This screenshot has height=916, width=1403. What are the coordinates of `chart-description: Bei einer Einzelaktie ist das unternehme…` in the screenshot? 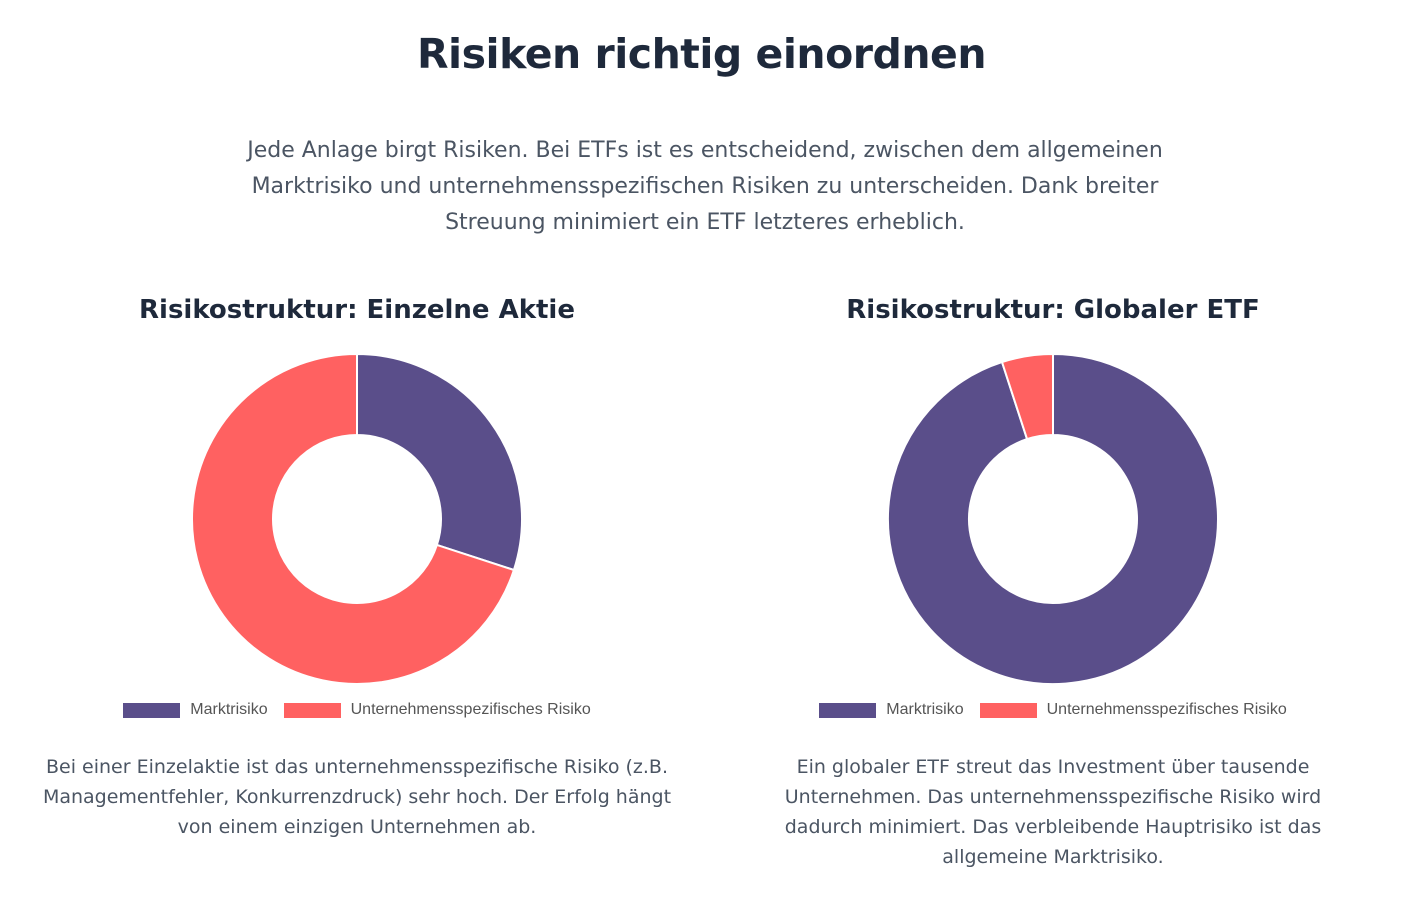 It's located at (357, 797).